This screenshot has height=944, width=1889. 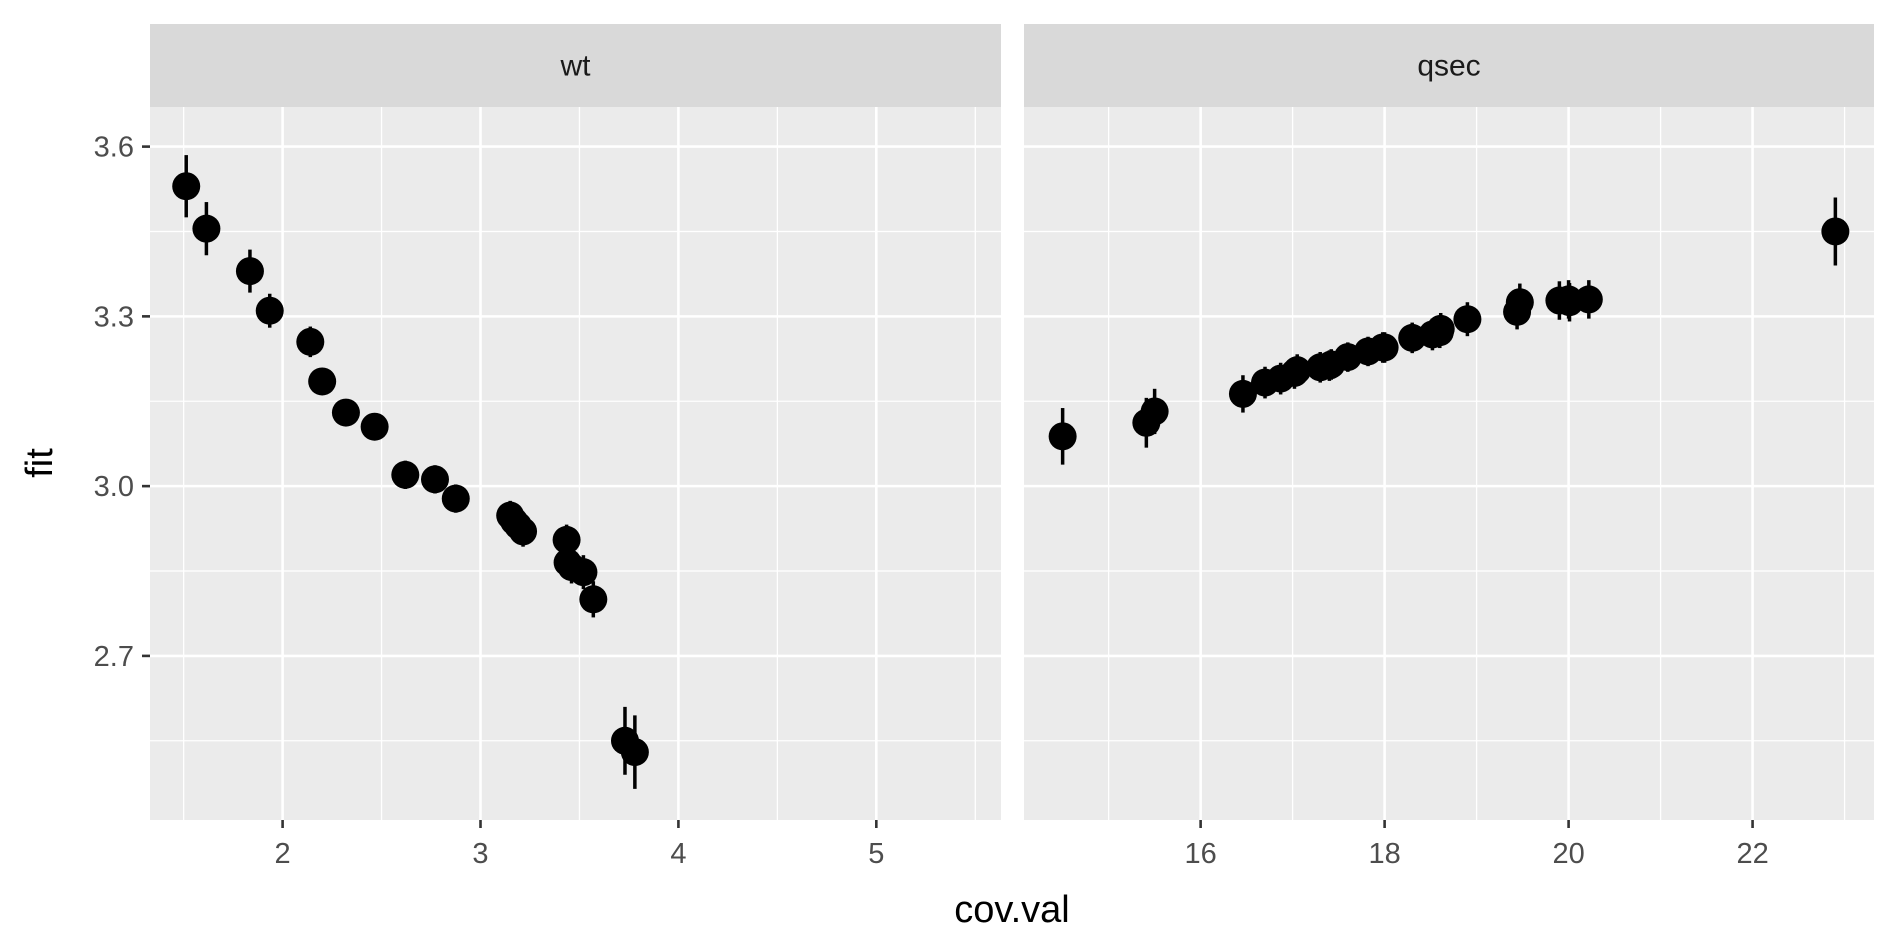 I want to click on y-tick-label: 3.3, so click(x=114, y=317).